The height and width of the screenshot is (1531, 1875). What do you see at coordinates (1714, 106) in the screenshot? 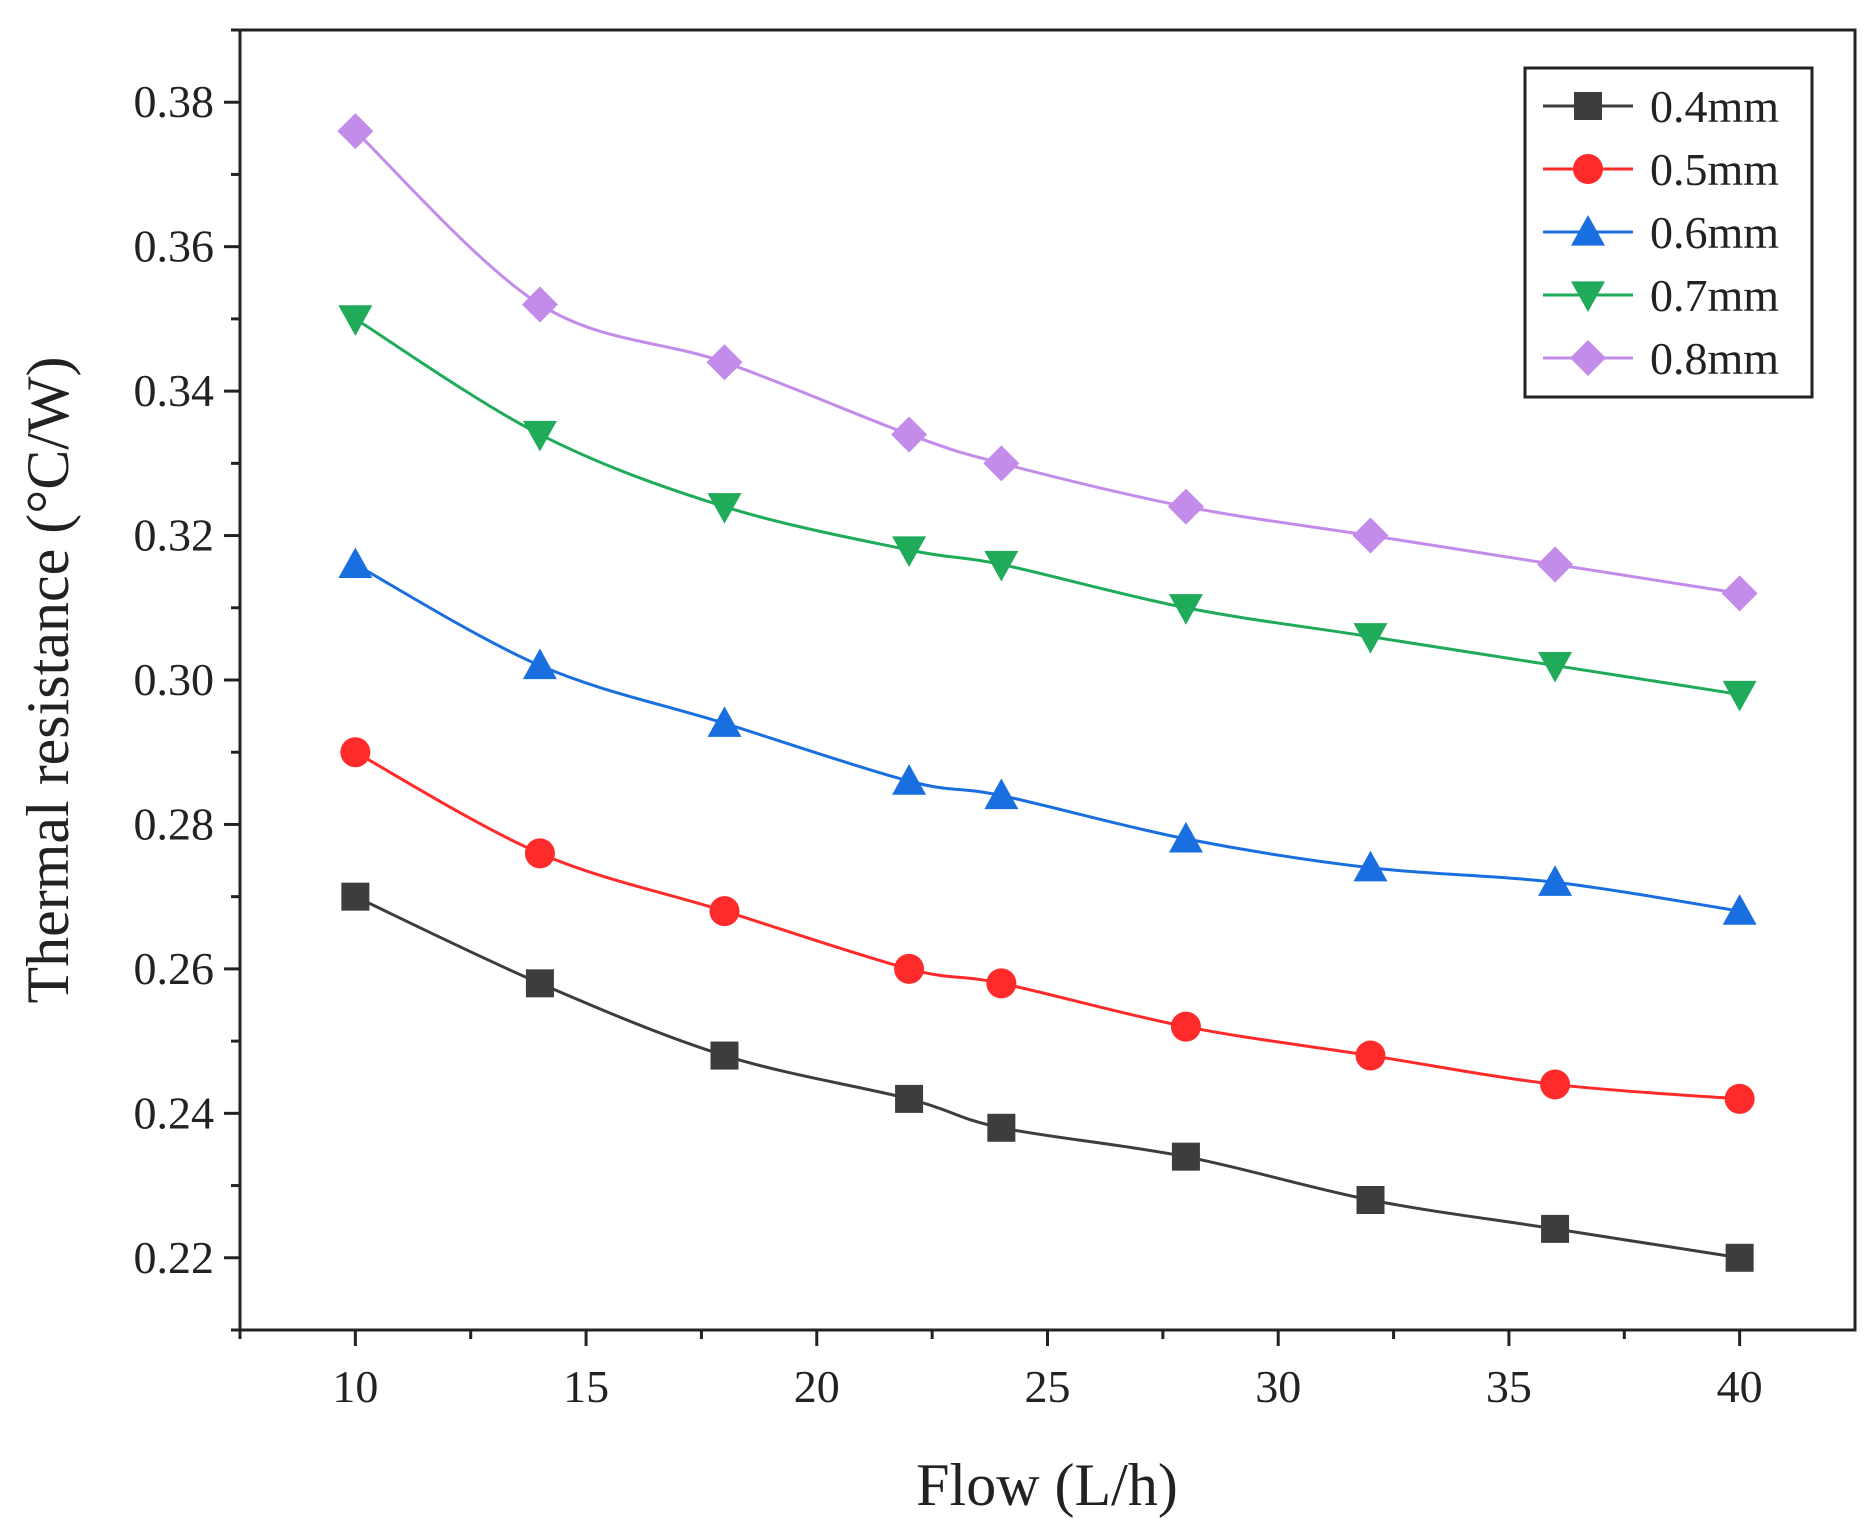
I see `legend-label: 0.4mm` at bounding box center [1714, 106].